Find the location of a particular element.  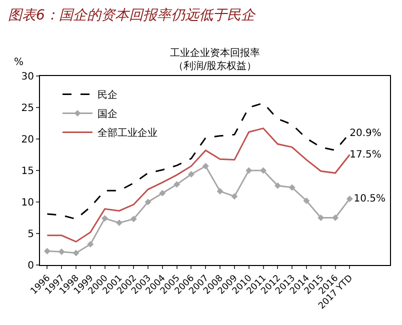

y-tick-label: 10 is located at coordinates (27, 203).